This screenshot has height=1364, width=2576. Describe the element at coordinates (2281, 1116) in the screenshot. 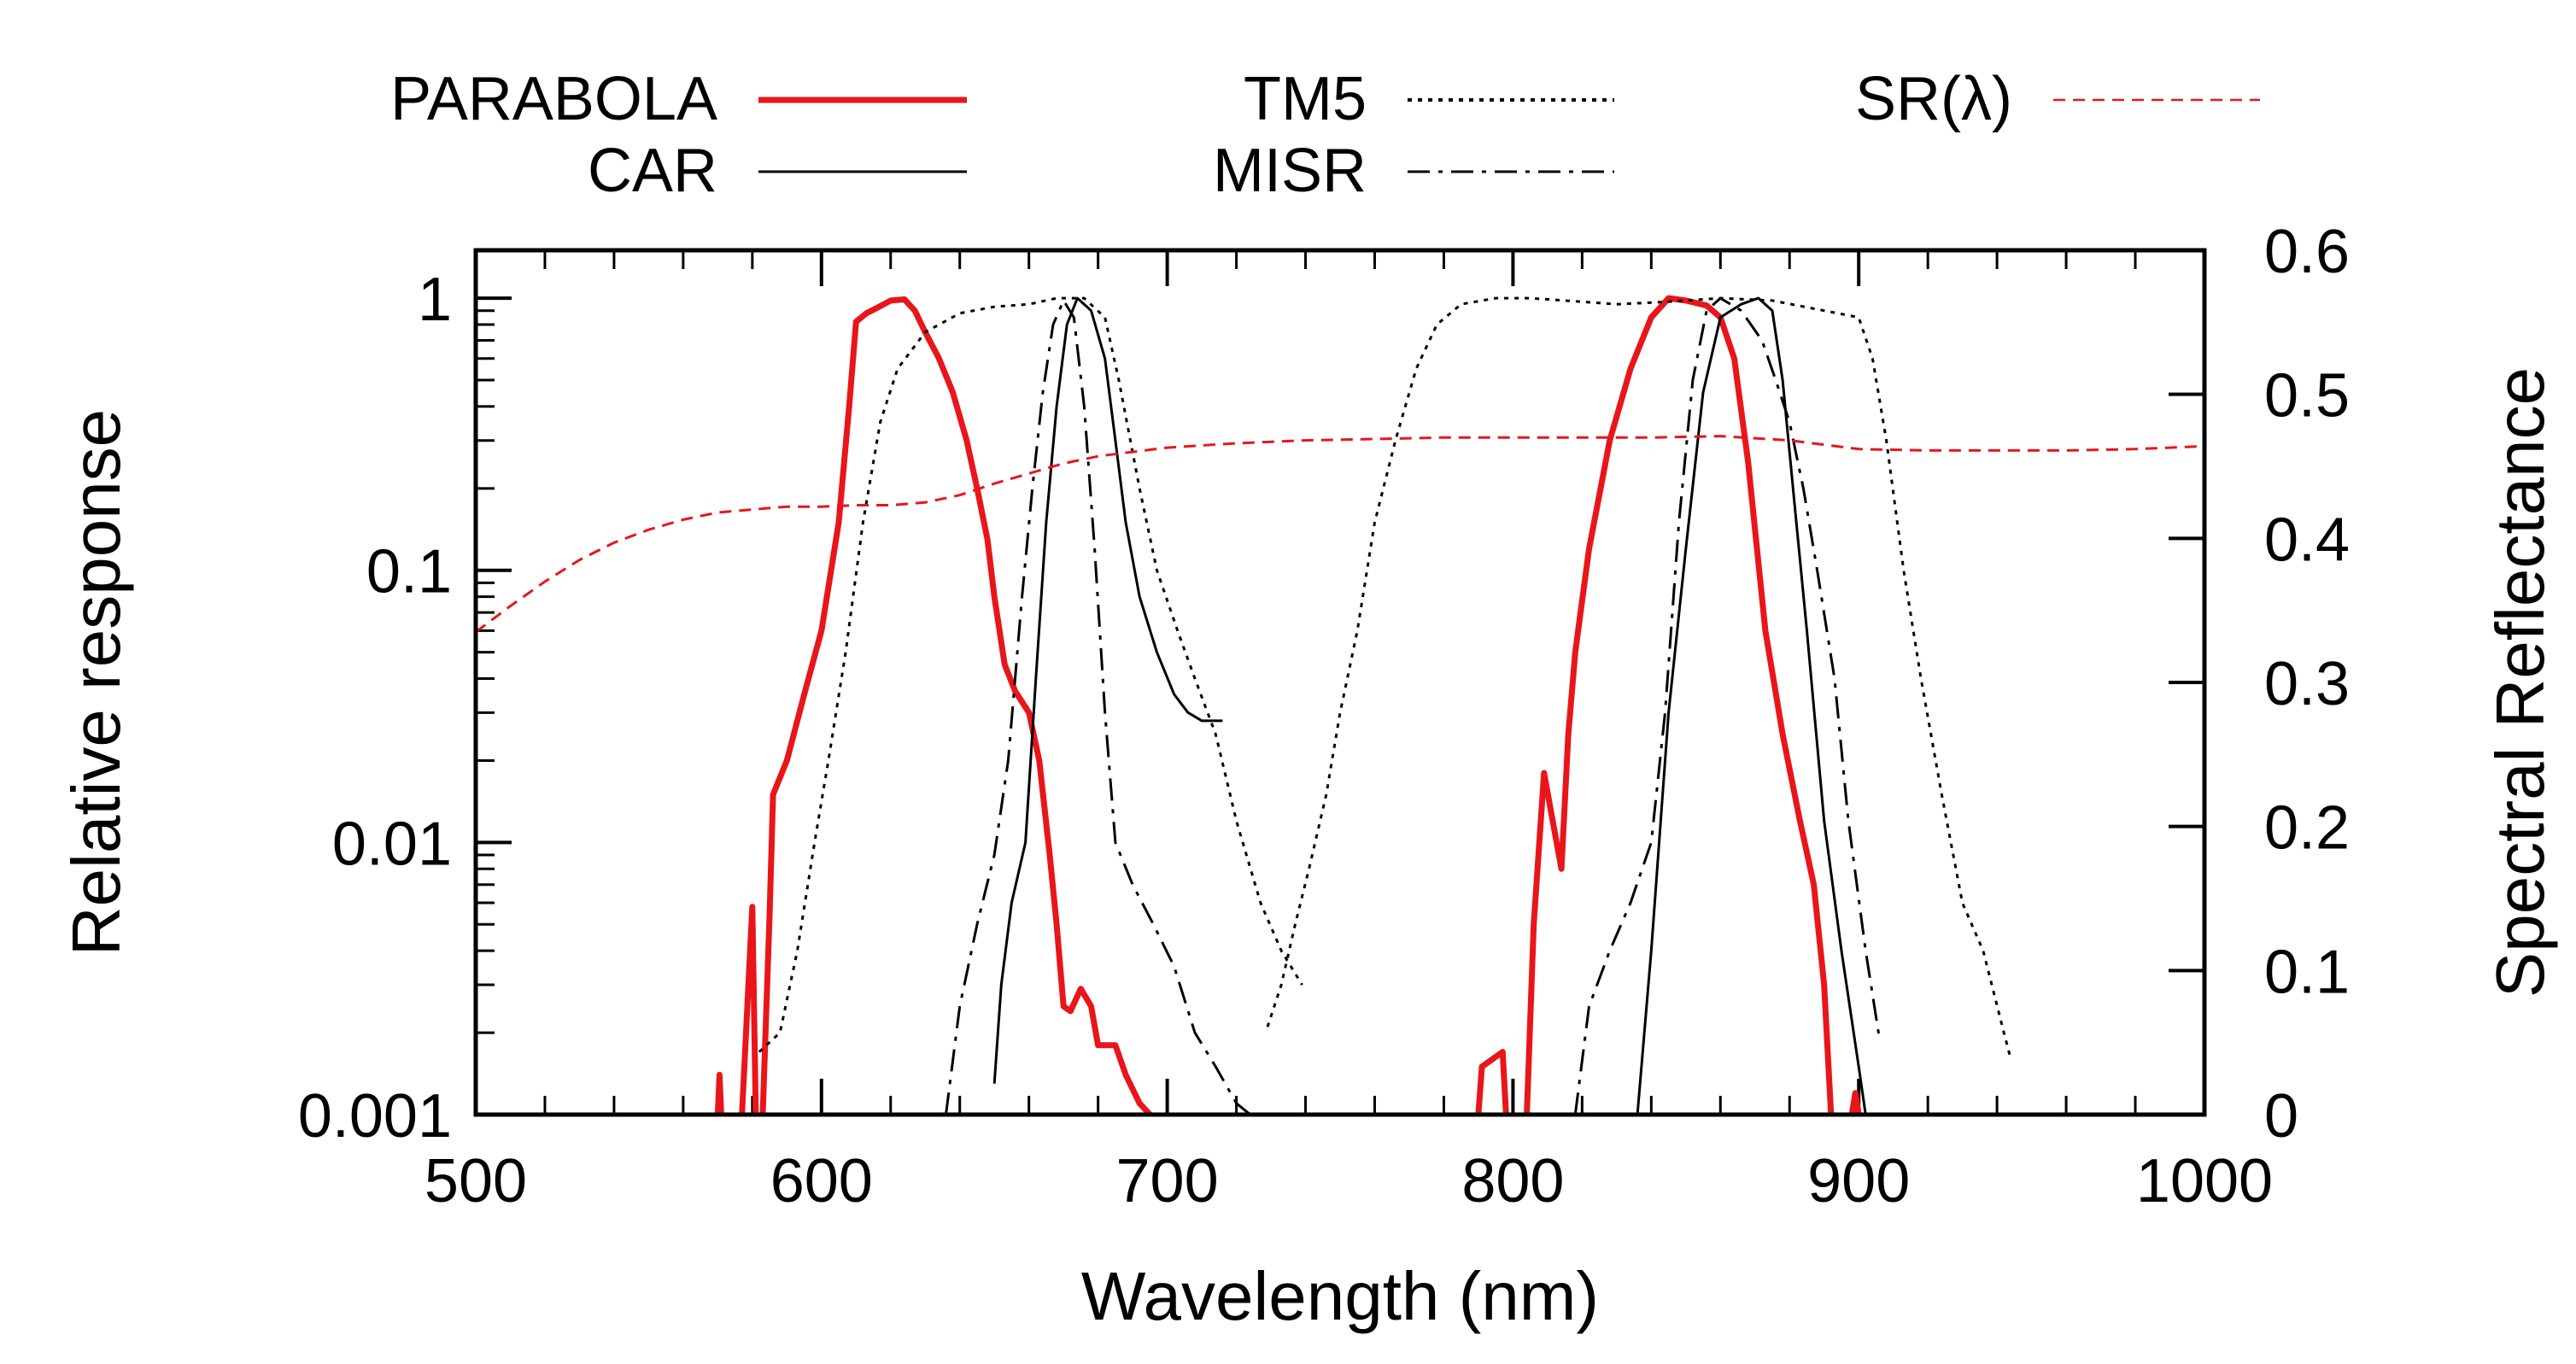

I see `y2-tick-label: 0` at that location.